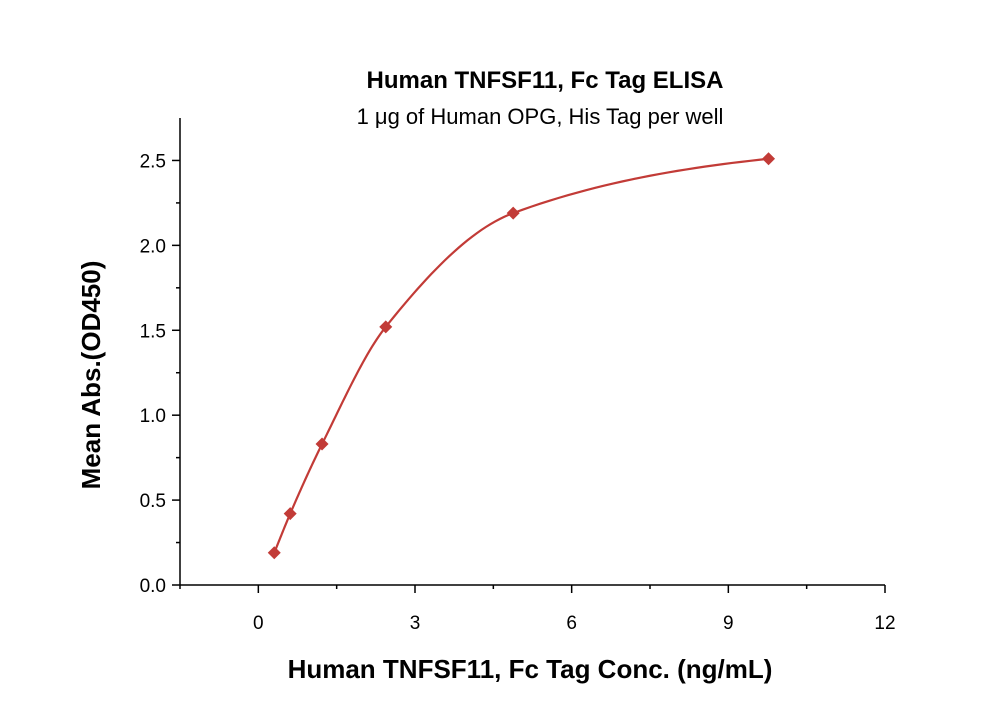 This screenshot has height=702, width=1000. What do you see at coordinates (571, 623) in the screenshot?
I see `x-tick-label: 6` at bounding box center [571, 623].